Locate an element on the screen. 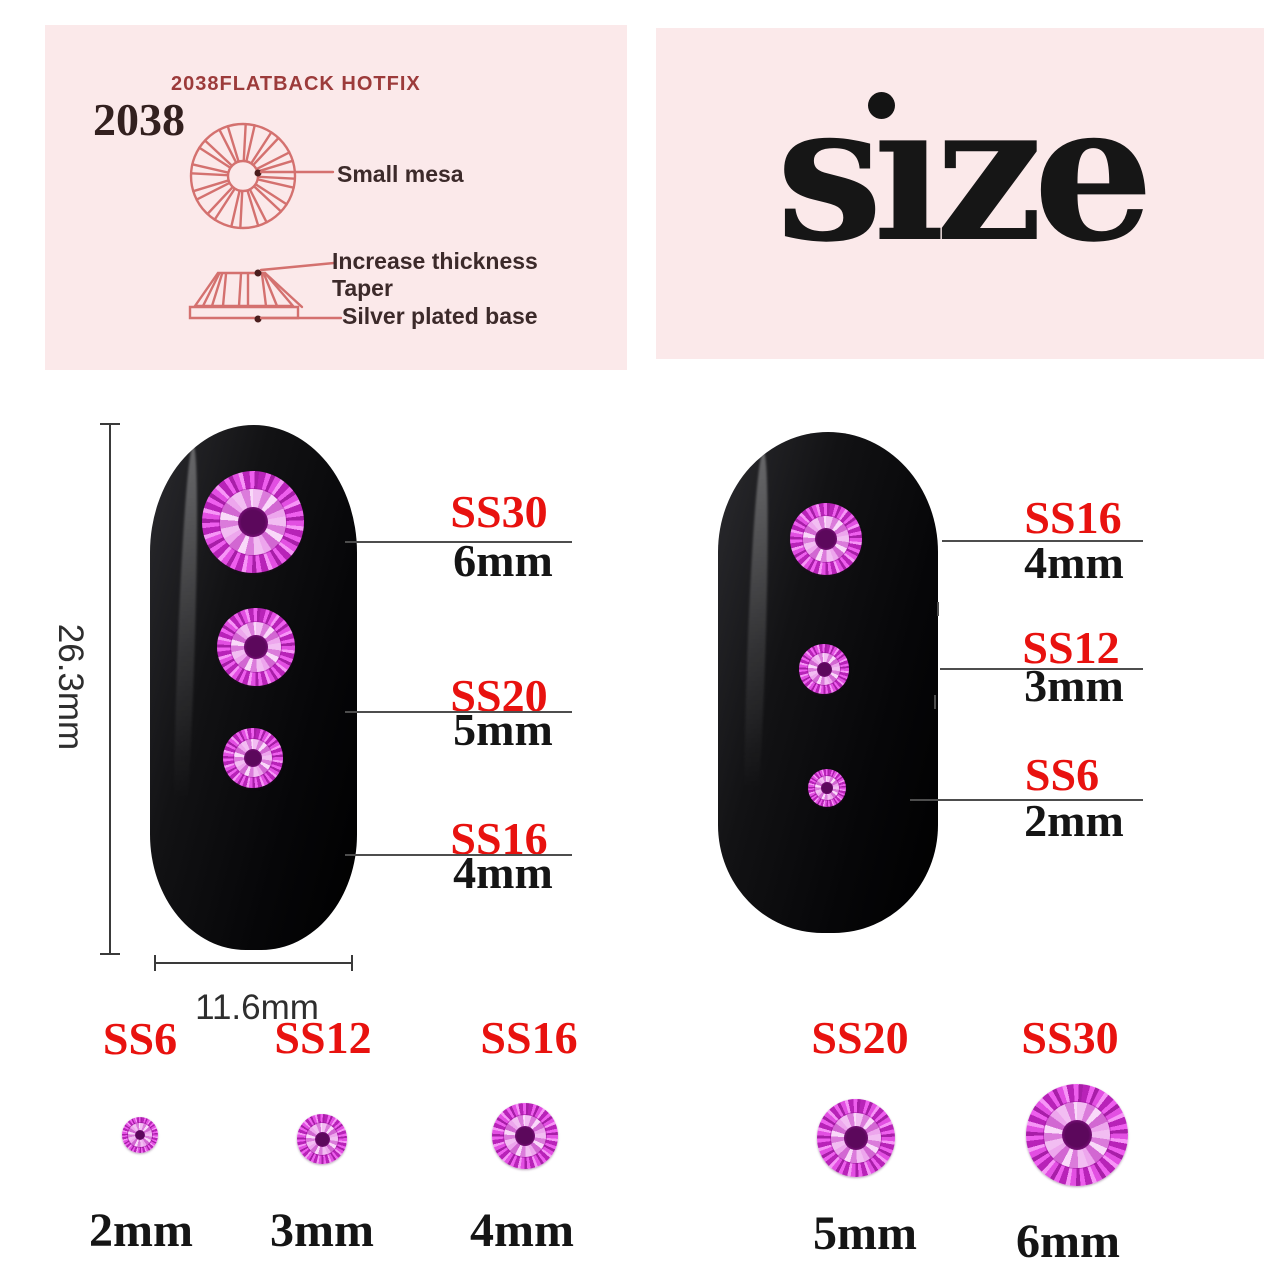  callout-increase-thickness: Increase thickness is located at coordinates (435, 261).